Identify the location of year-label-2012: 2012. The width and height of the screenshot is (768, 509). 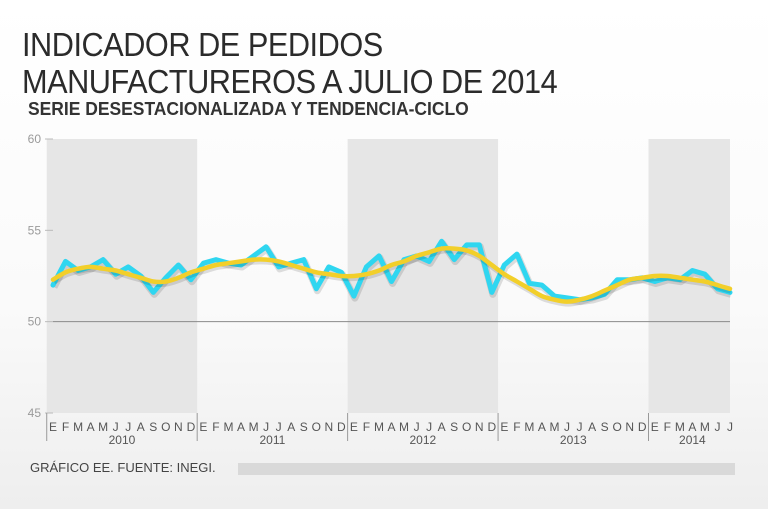
(422, 440).